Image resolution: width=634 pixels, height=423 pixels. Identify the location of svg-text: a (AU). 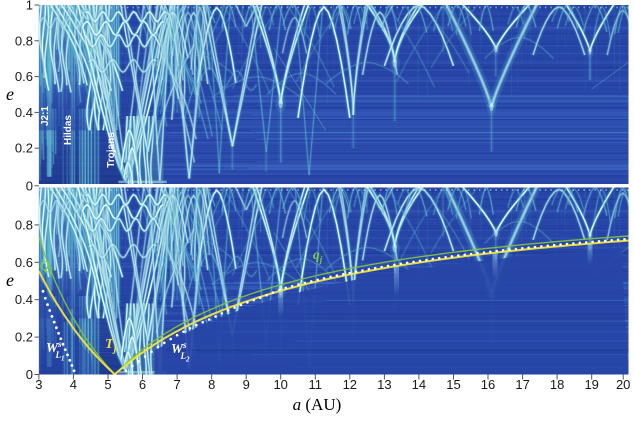
(317, 404).